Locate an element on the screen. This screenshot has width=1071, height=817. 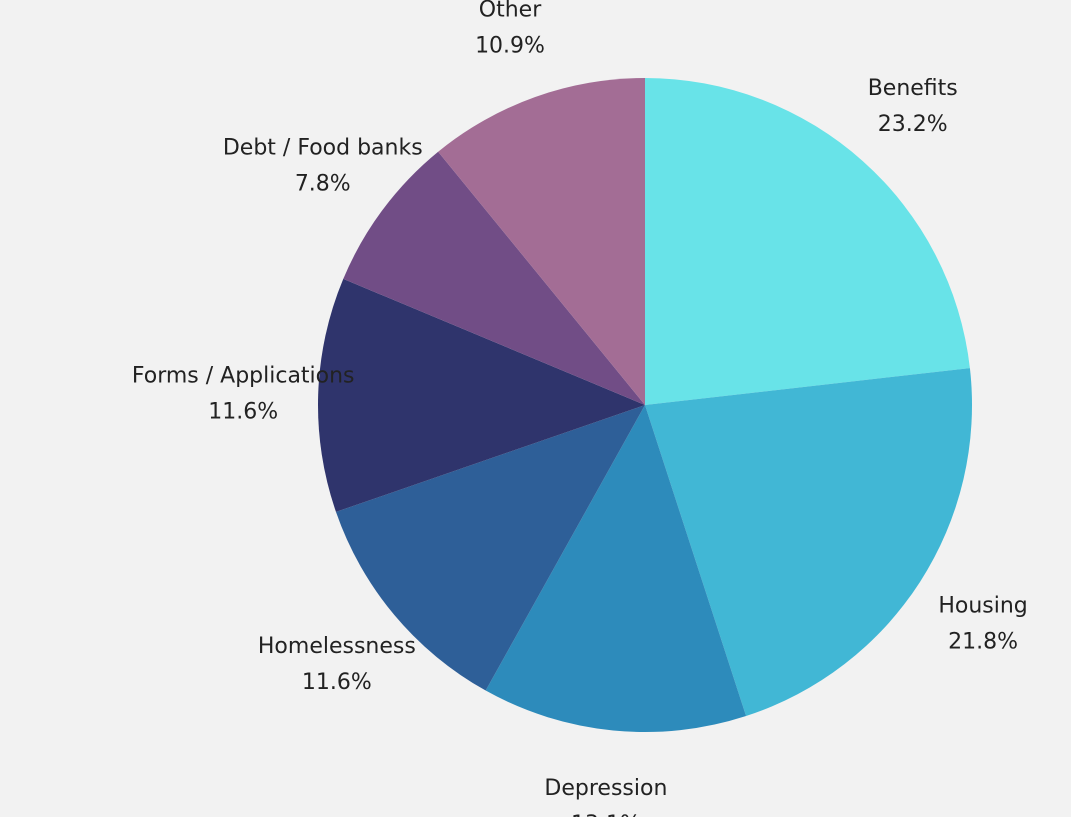
slice-value-debt-food-banks: 7.8% is located at coordinates (323, 184).